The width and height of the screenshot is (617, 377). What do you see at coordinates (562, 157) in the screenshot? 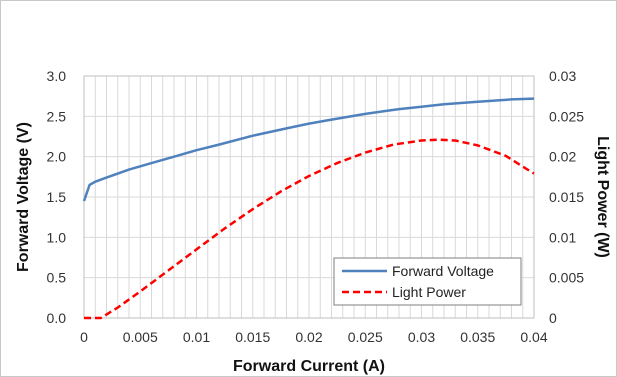
I see `y2-tick-label: 0.02` at bounding box center [562, 157].